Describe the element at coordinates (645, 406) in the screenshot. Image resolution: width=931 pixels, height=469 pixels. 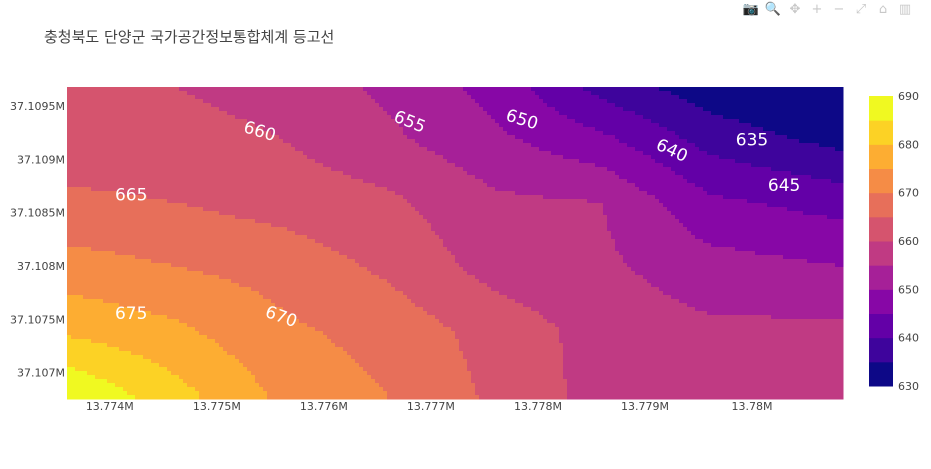
I see `x-tick-label: 13.779M` at that location.